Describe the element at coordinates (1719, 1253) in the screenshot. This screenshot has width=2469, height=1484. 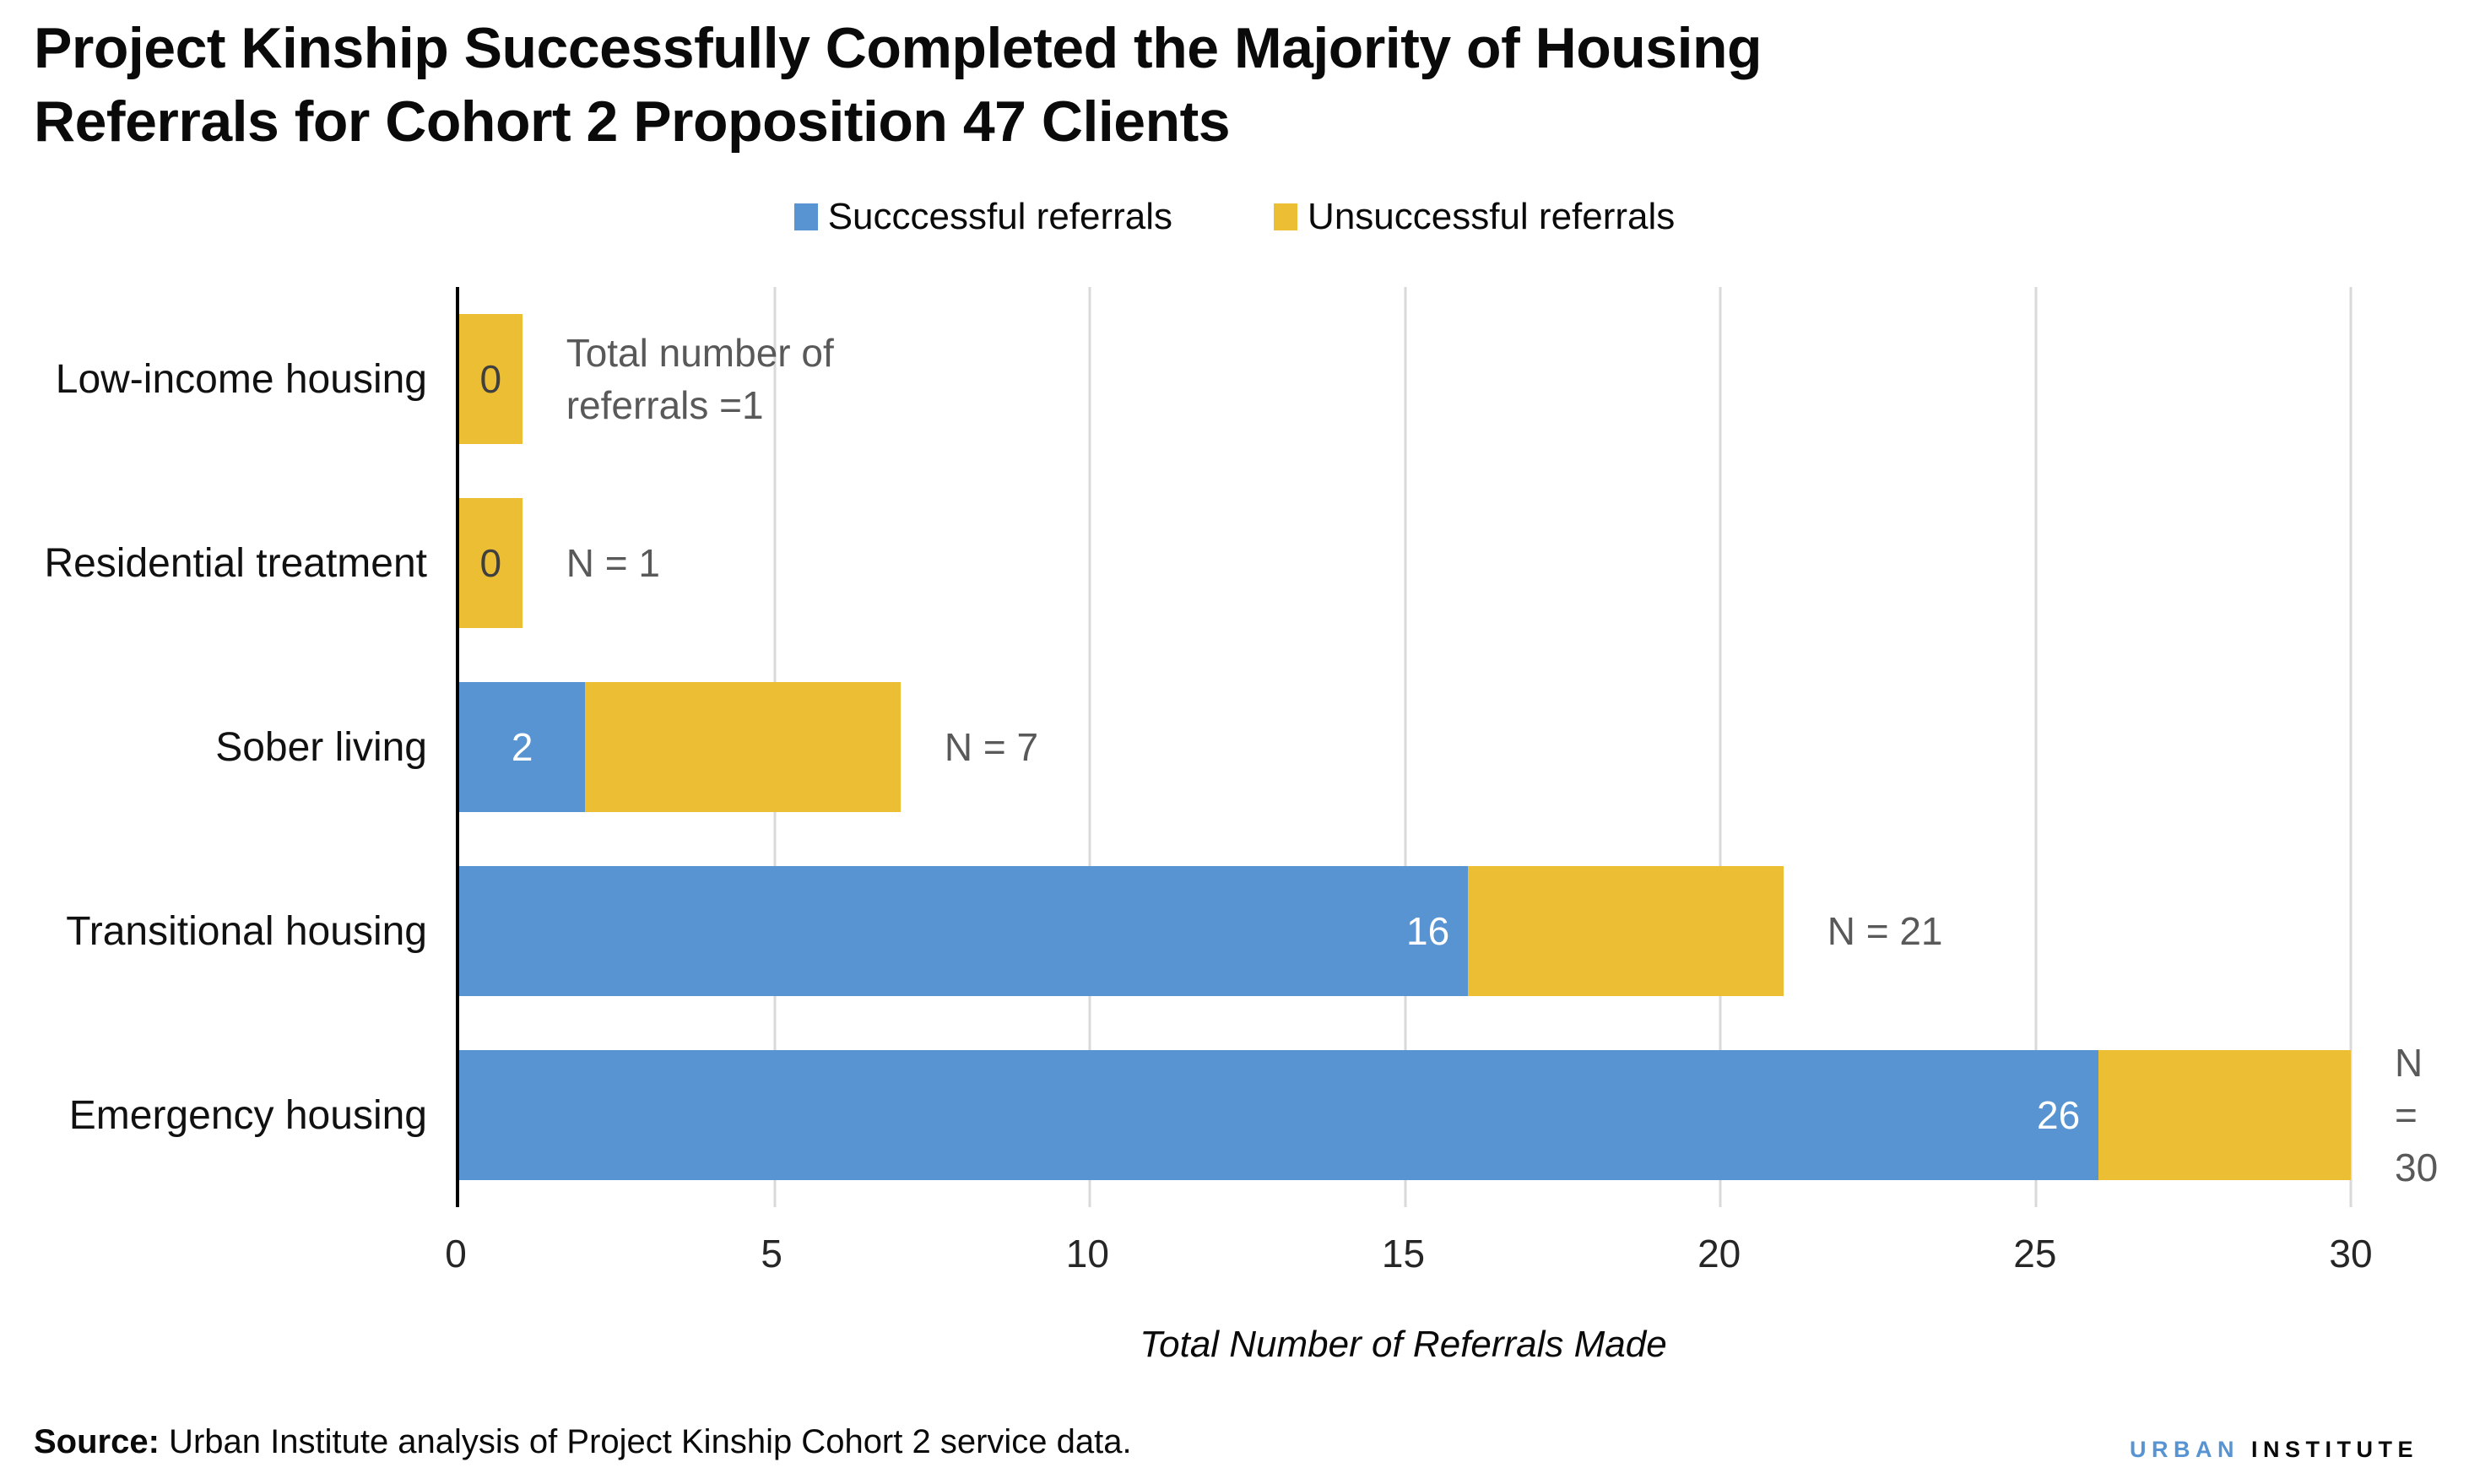
I see `x-tick-label: 20` at that location.